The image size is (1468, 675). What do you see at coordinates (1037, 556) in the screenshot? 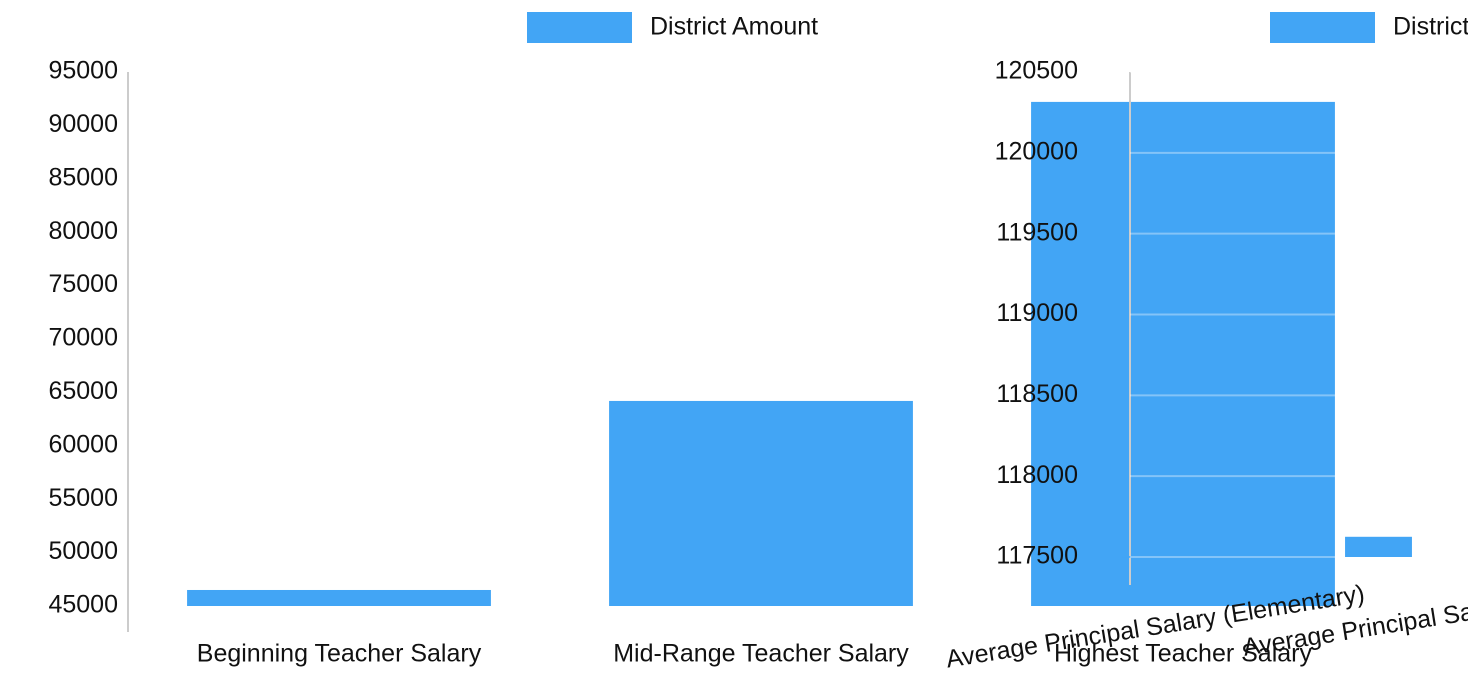
I see `y-tick-label: 117500` at bounding box center [1037, 556].